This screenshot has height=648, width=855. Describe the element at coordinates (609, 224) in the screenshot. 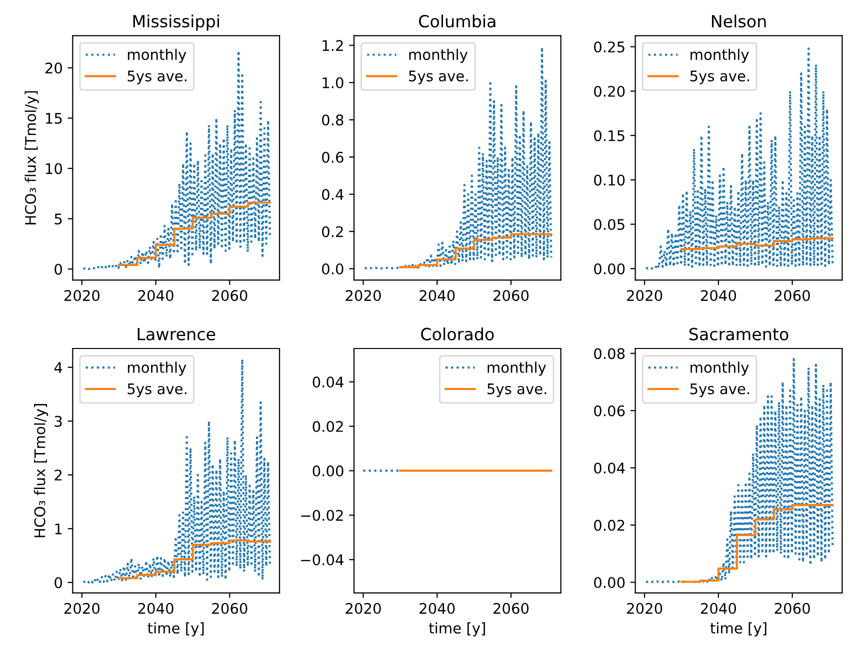

I see `y-tick-label: 0.05` at that location.